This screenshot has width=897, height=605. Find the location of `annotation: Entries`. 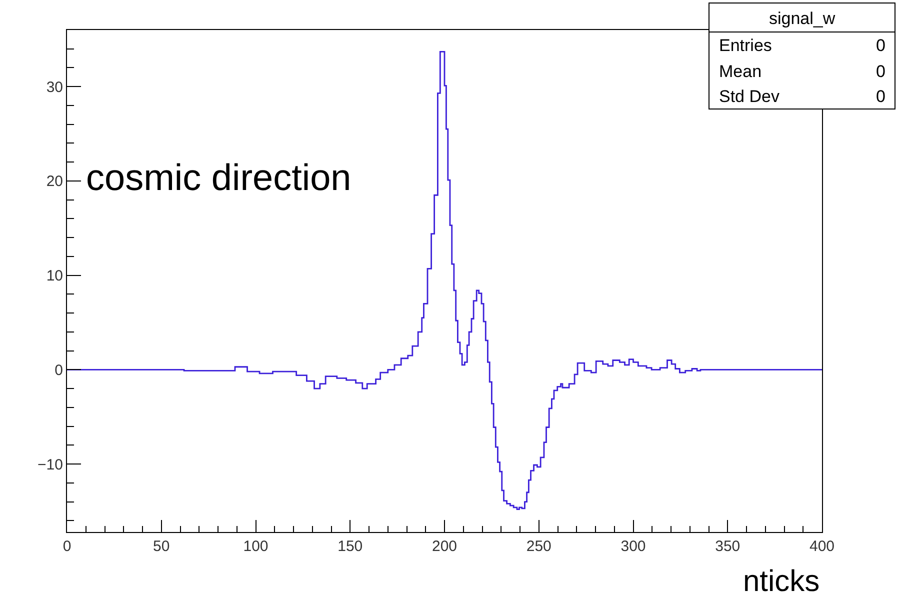

annotation: Entries is located at coordinates (745, 45).